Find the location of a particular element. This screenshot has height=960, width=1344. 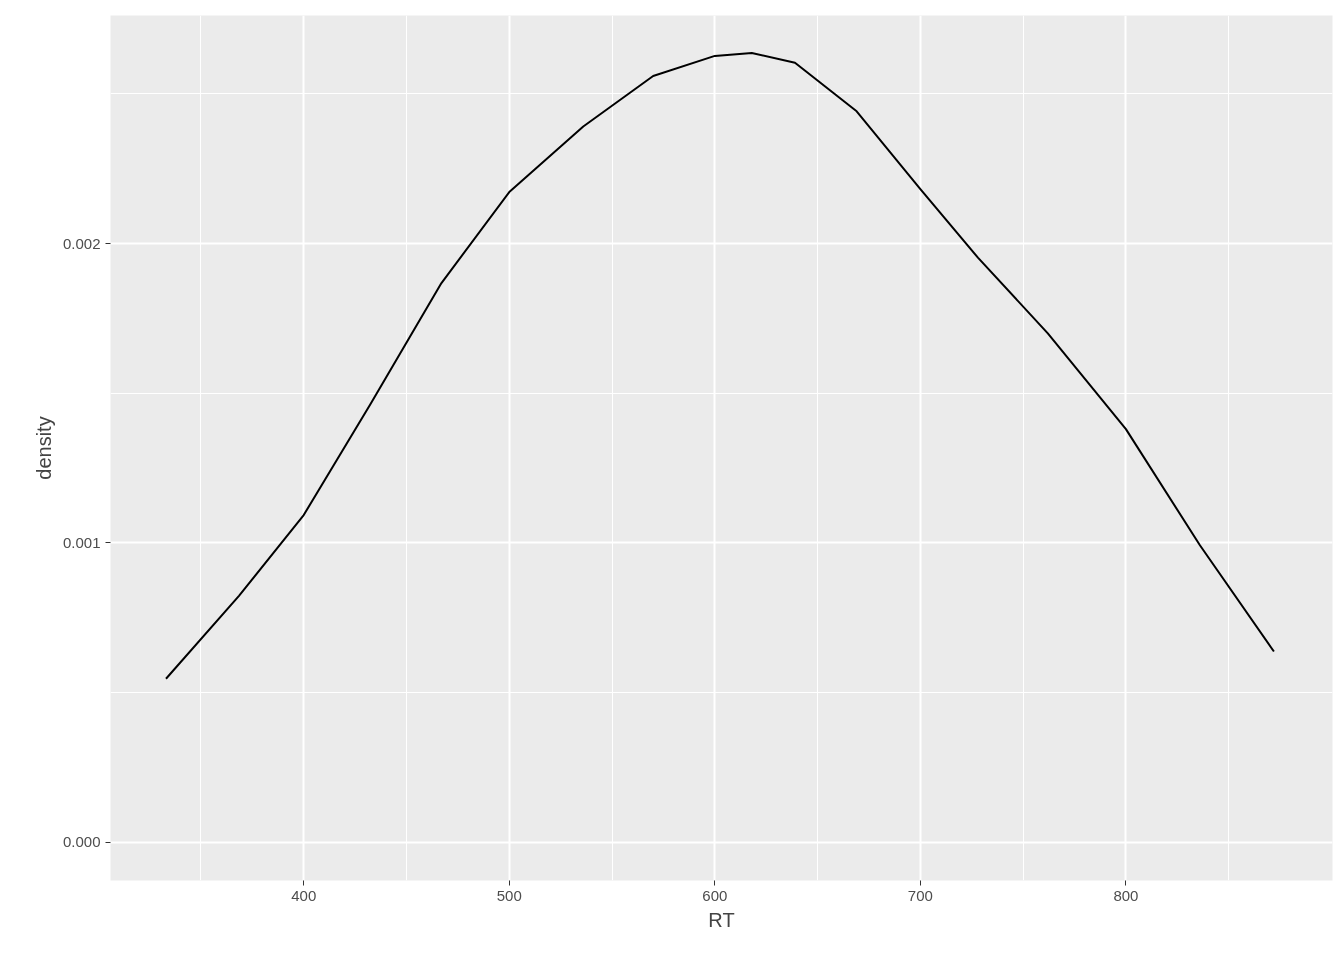

x-tick-label: 600 is located at coordinates (715, 895).